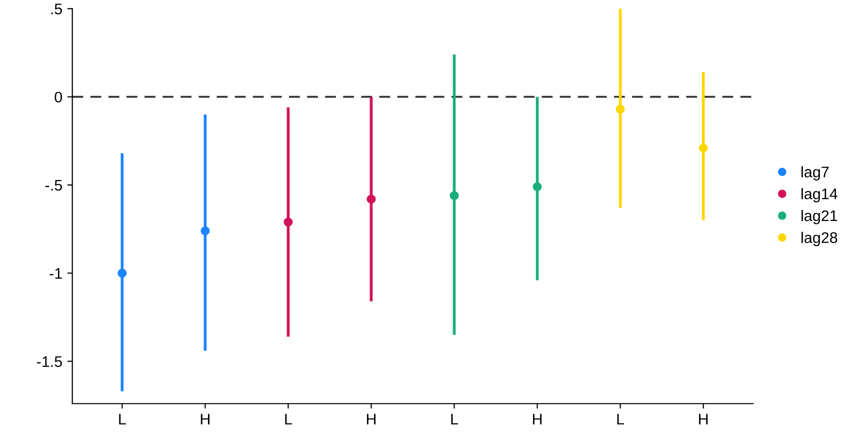 The image size is (851, 434). What do you see at coordinates (820, 195) in the screenshot?
I see `legend-label: lag14` at bounding box center [820, 195].